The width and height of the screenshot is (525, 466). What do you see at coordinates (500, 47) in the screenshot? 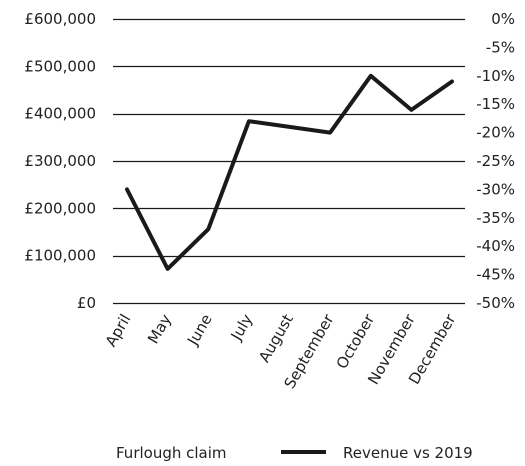
I see `right-axis-tick-label: -5%` at bounding box center [500, 47].